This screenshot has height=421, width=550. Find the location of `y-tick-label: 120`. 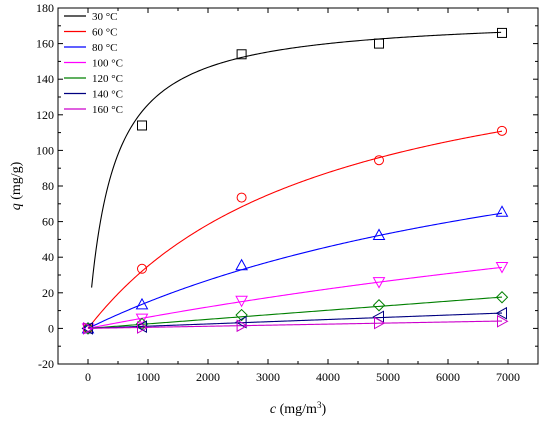

y-tick-label: 120 is located at coordinates (45, 115).